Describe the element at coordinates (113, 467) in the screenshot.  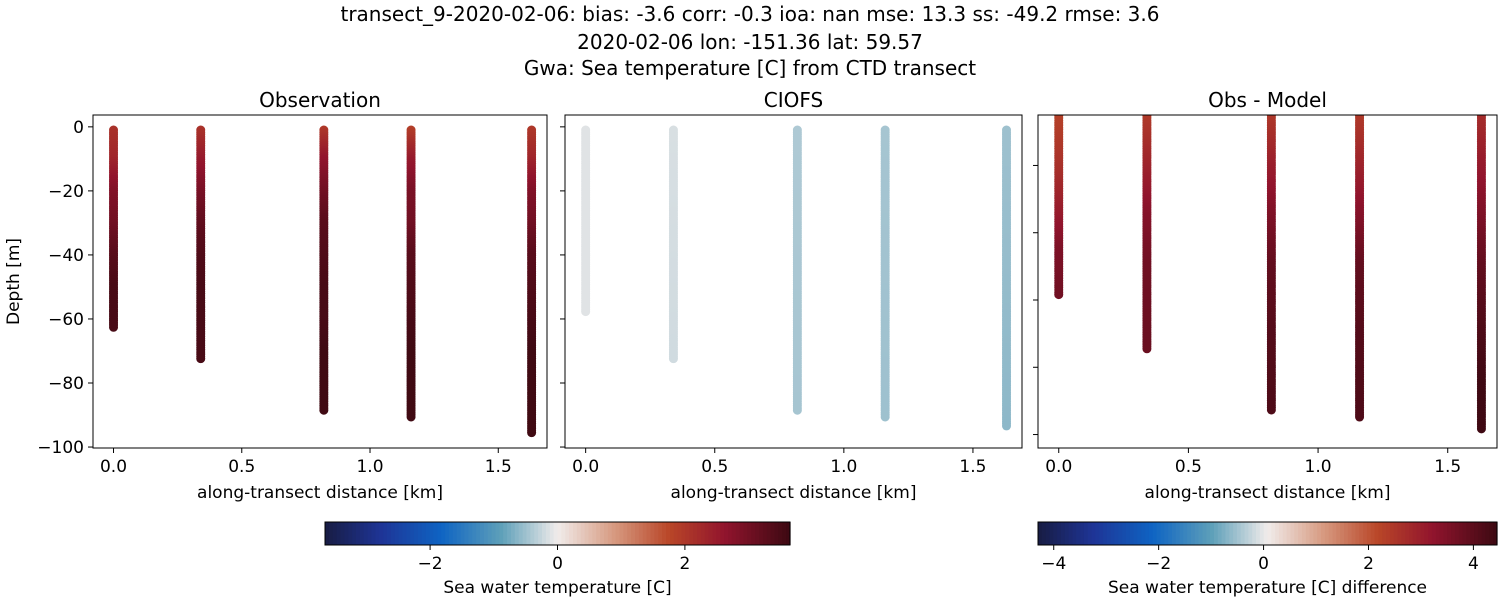
I see `x-tick-label: 0.0` at that location.